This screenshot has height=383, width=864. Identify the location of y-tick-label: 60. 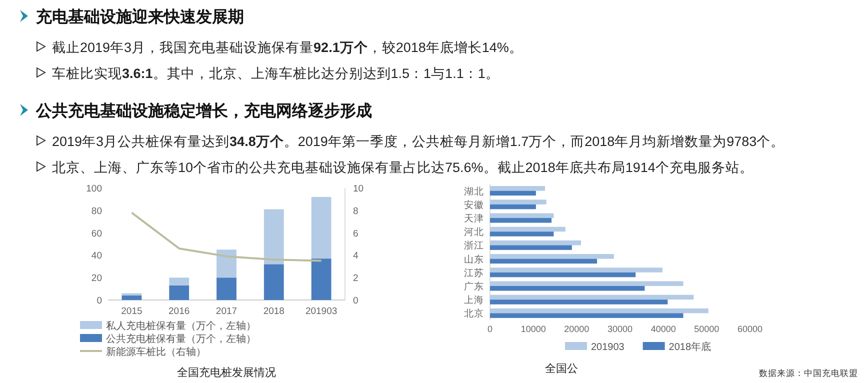
(96, 234).